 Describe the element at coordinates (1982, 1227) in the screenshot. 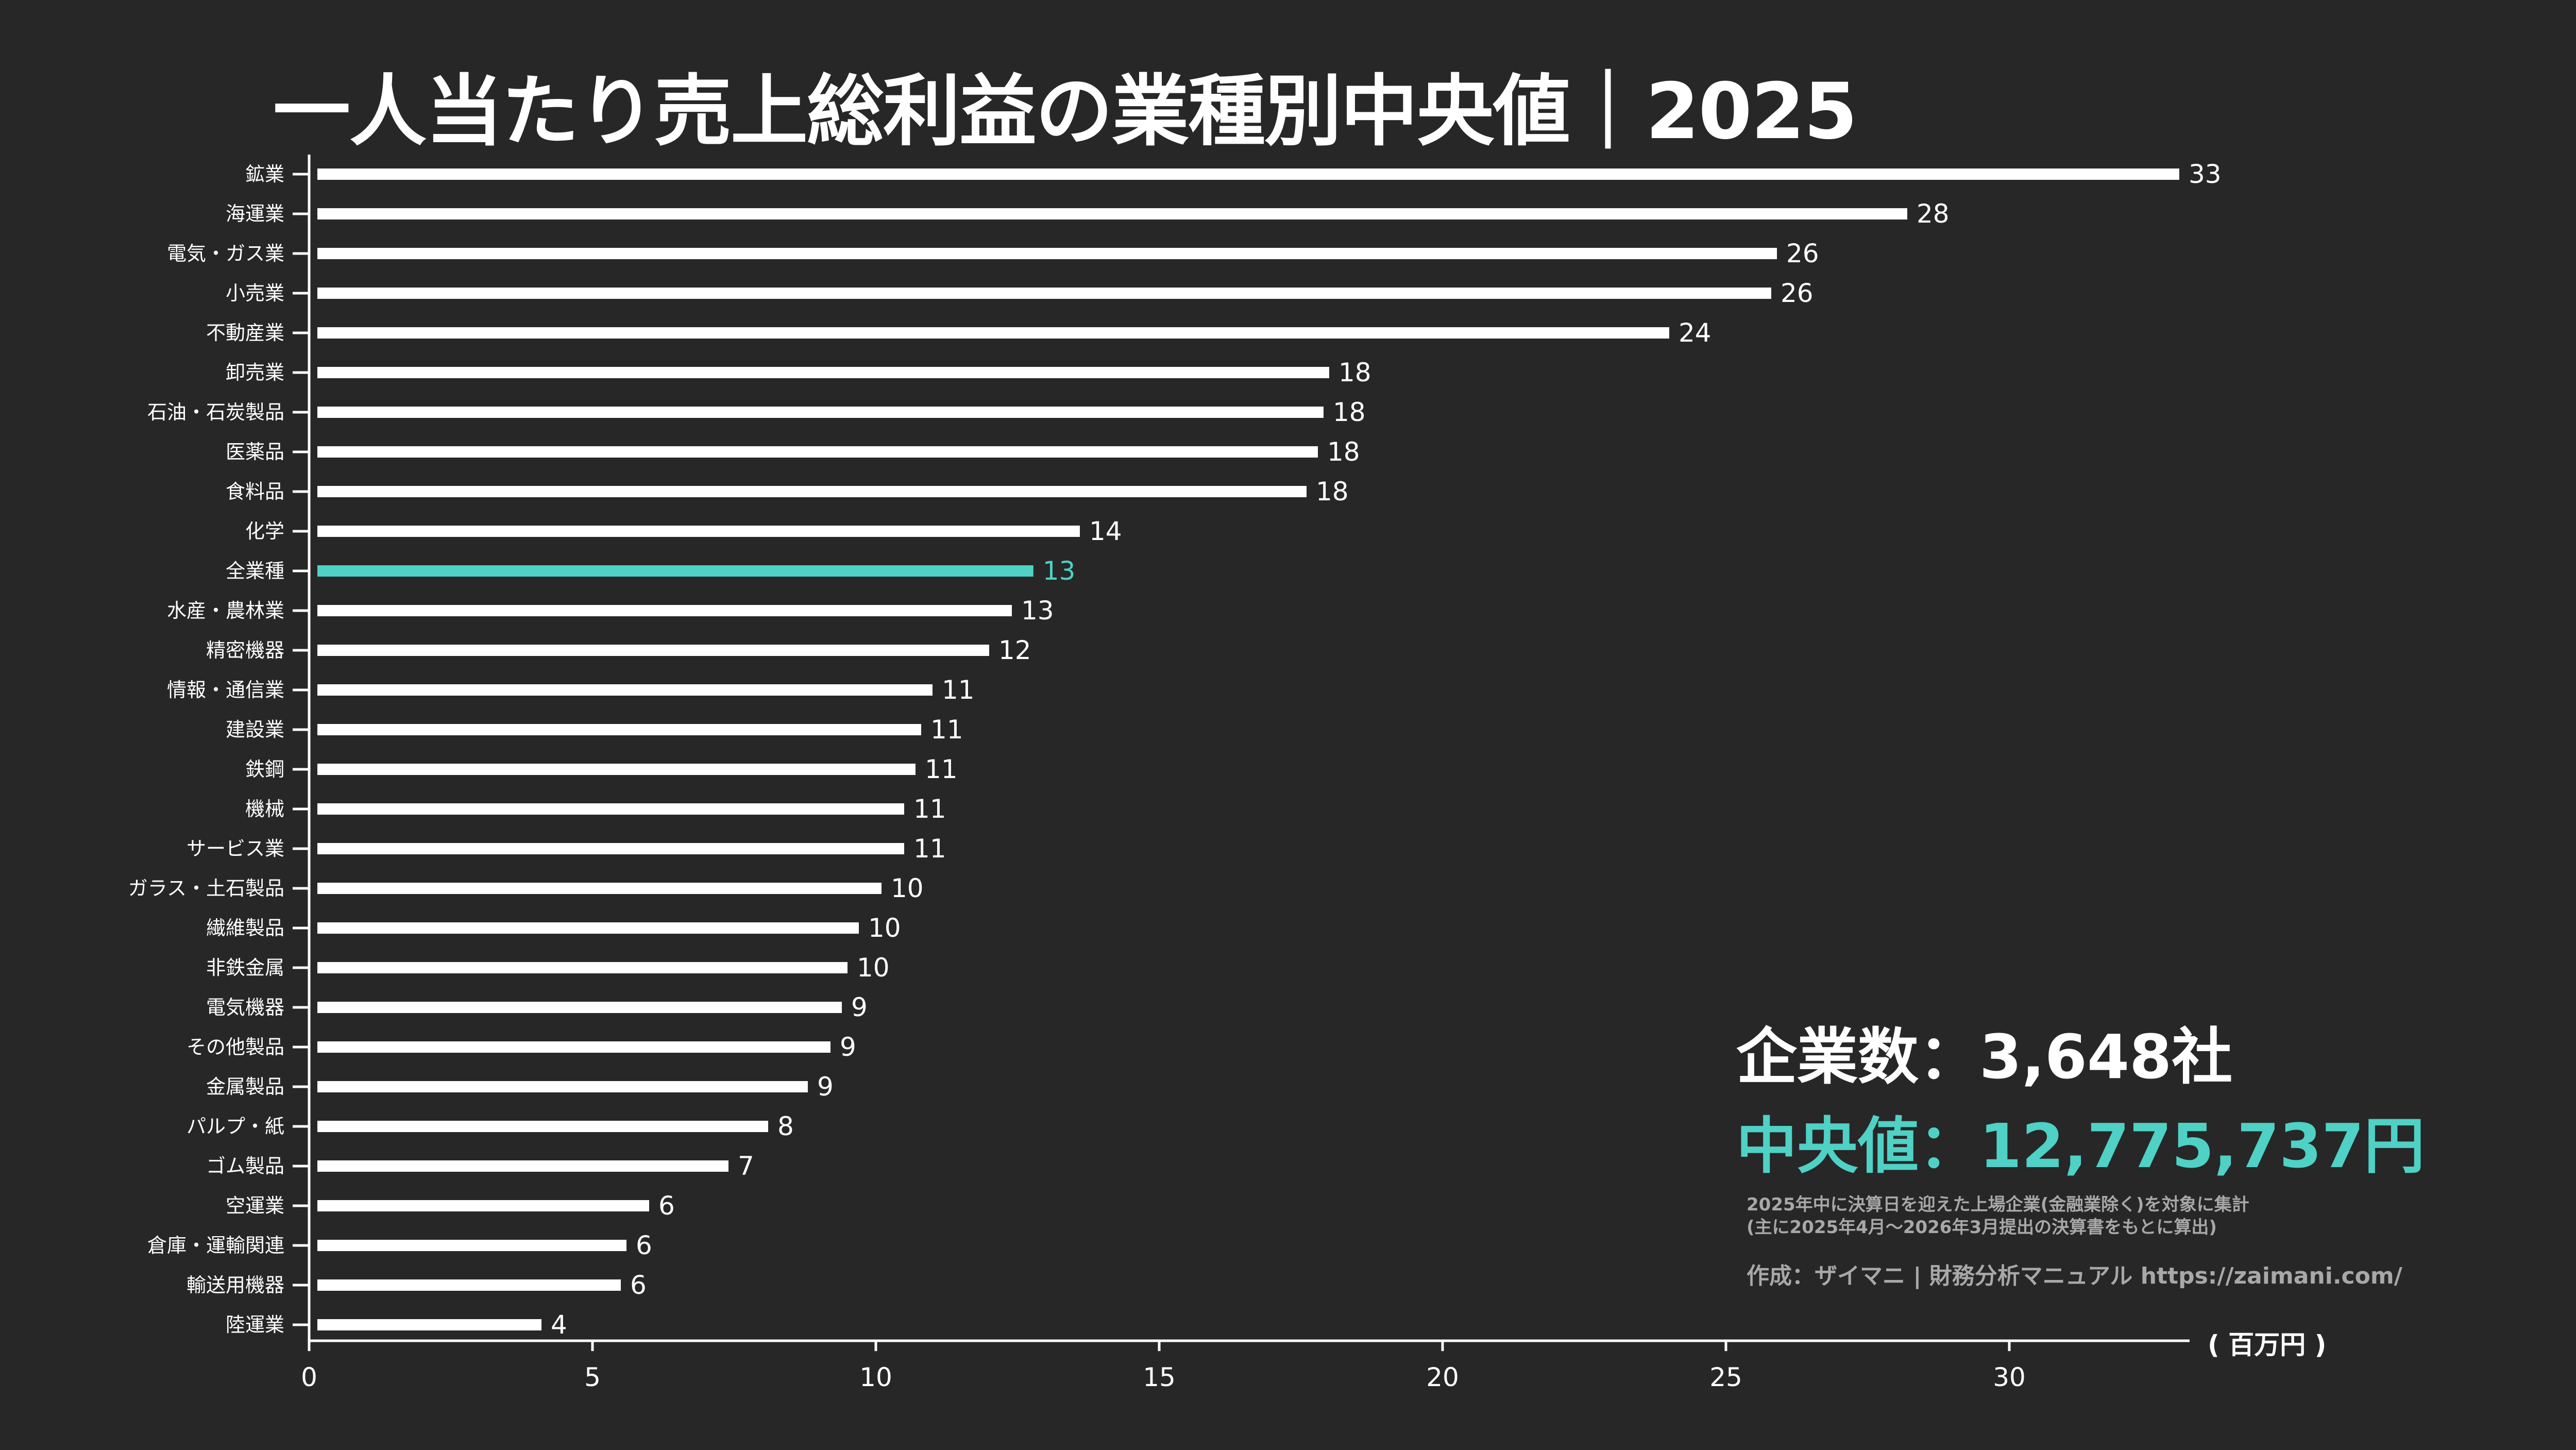

I see `note-line-2: (主に2025年4月〜2026年3月提出の決算書をもとに算出)` at that location.